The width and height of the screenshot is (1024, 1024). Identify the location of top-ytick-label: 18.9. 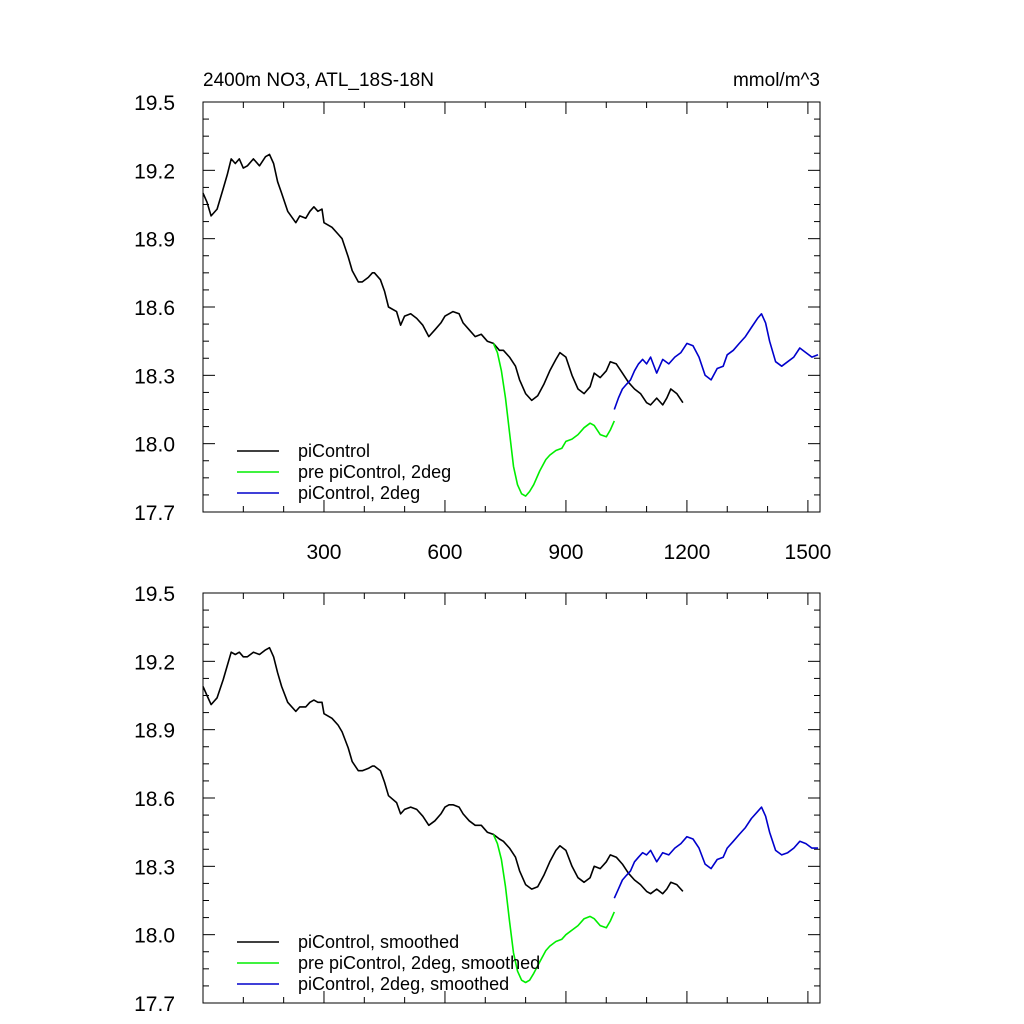
(154, 240).